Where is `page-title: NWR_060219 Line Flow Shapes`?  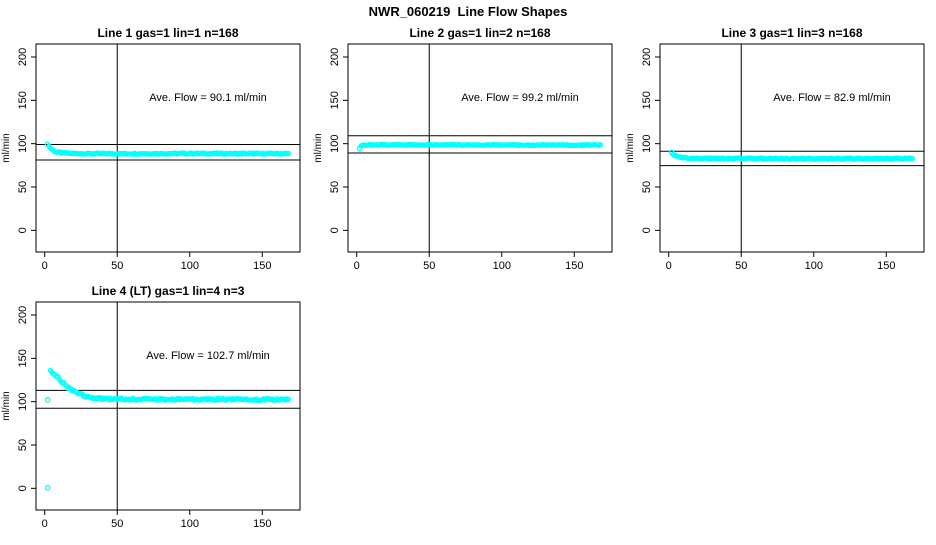
page-title: NWR_060219 Line Flow Shapes is located at coordinates (468, 11).